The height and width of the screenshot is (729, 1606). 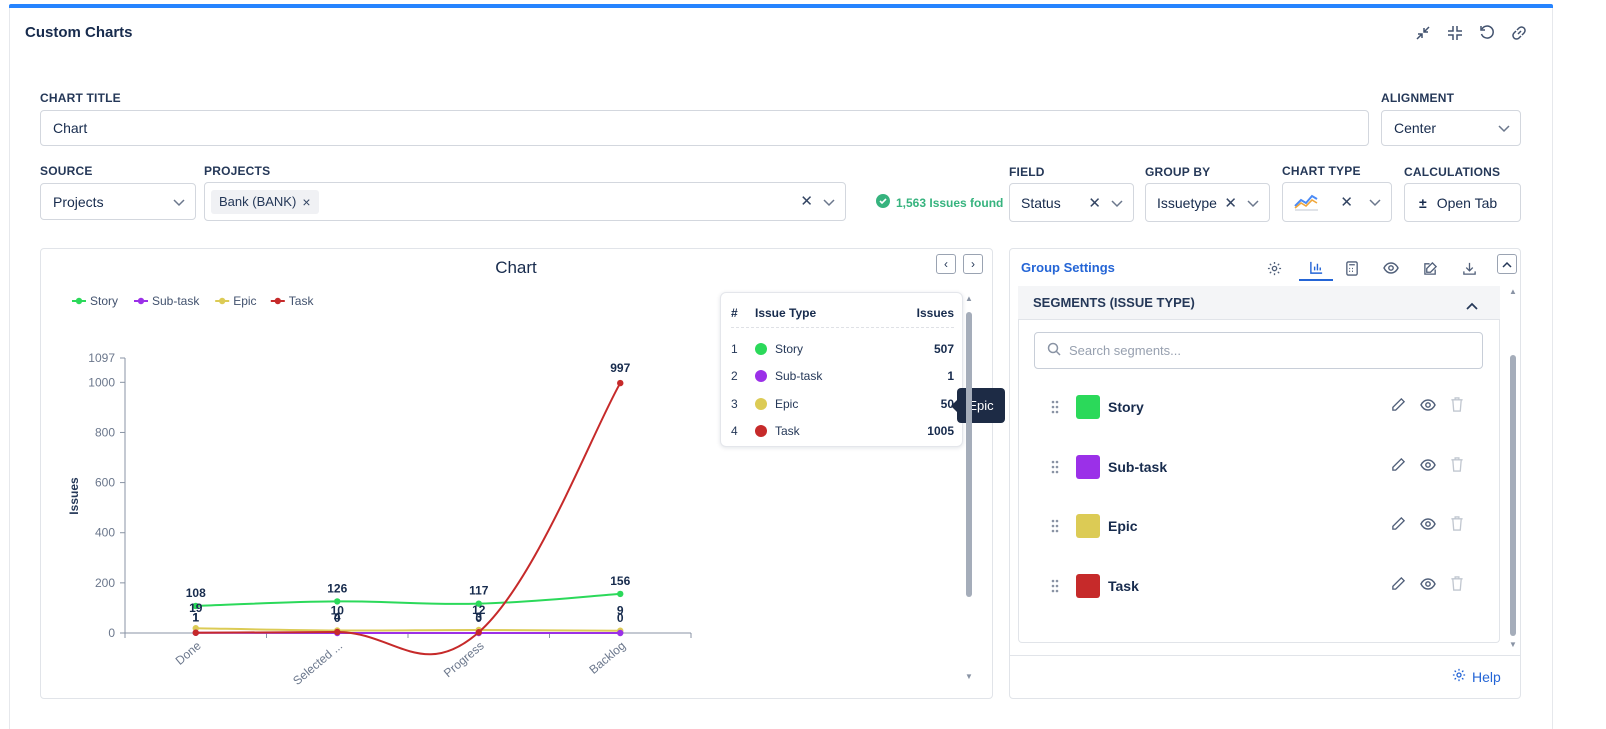 What do you see at coordinates (1455, 33) in the screenshot?
I see `minimize-icon` at bounding box center [1455, 33].